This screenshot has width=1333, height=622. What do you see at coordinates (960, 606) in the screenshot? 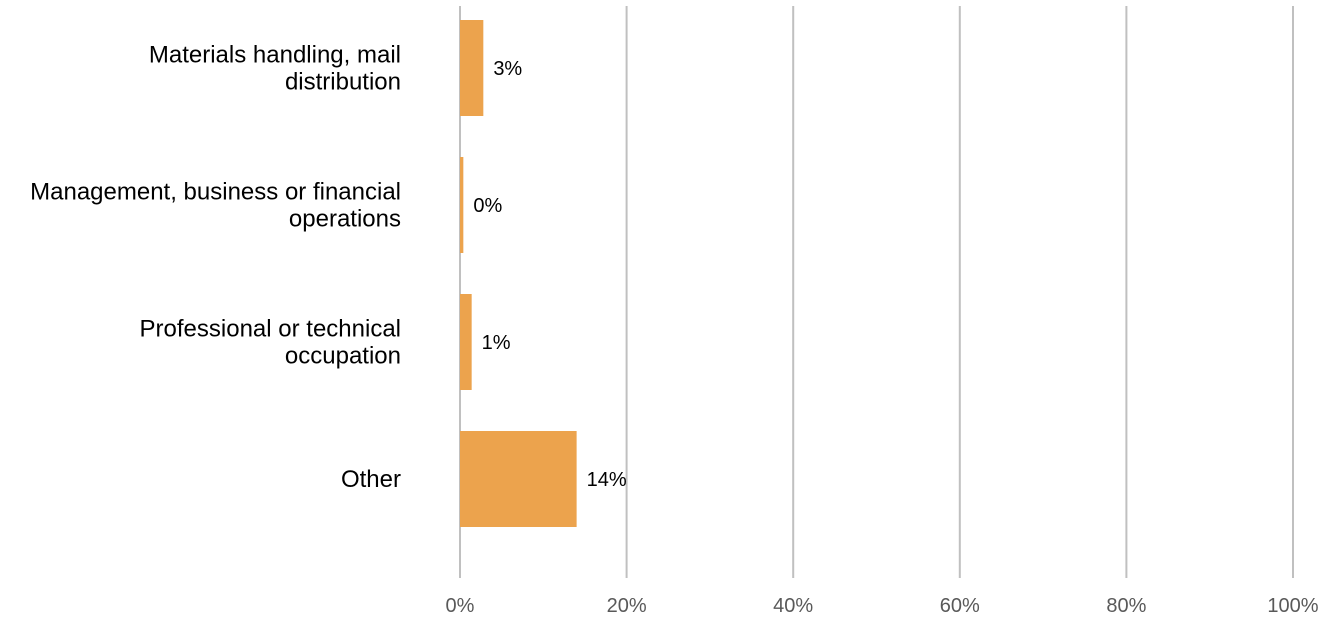
I see `x-tick-label: 60%` at bounding box center [960, 606].